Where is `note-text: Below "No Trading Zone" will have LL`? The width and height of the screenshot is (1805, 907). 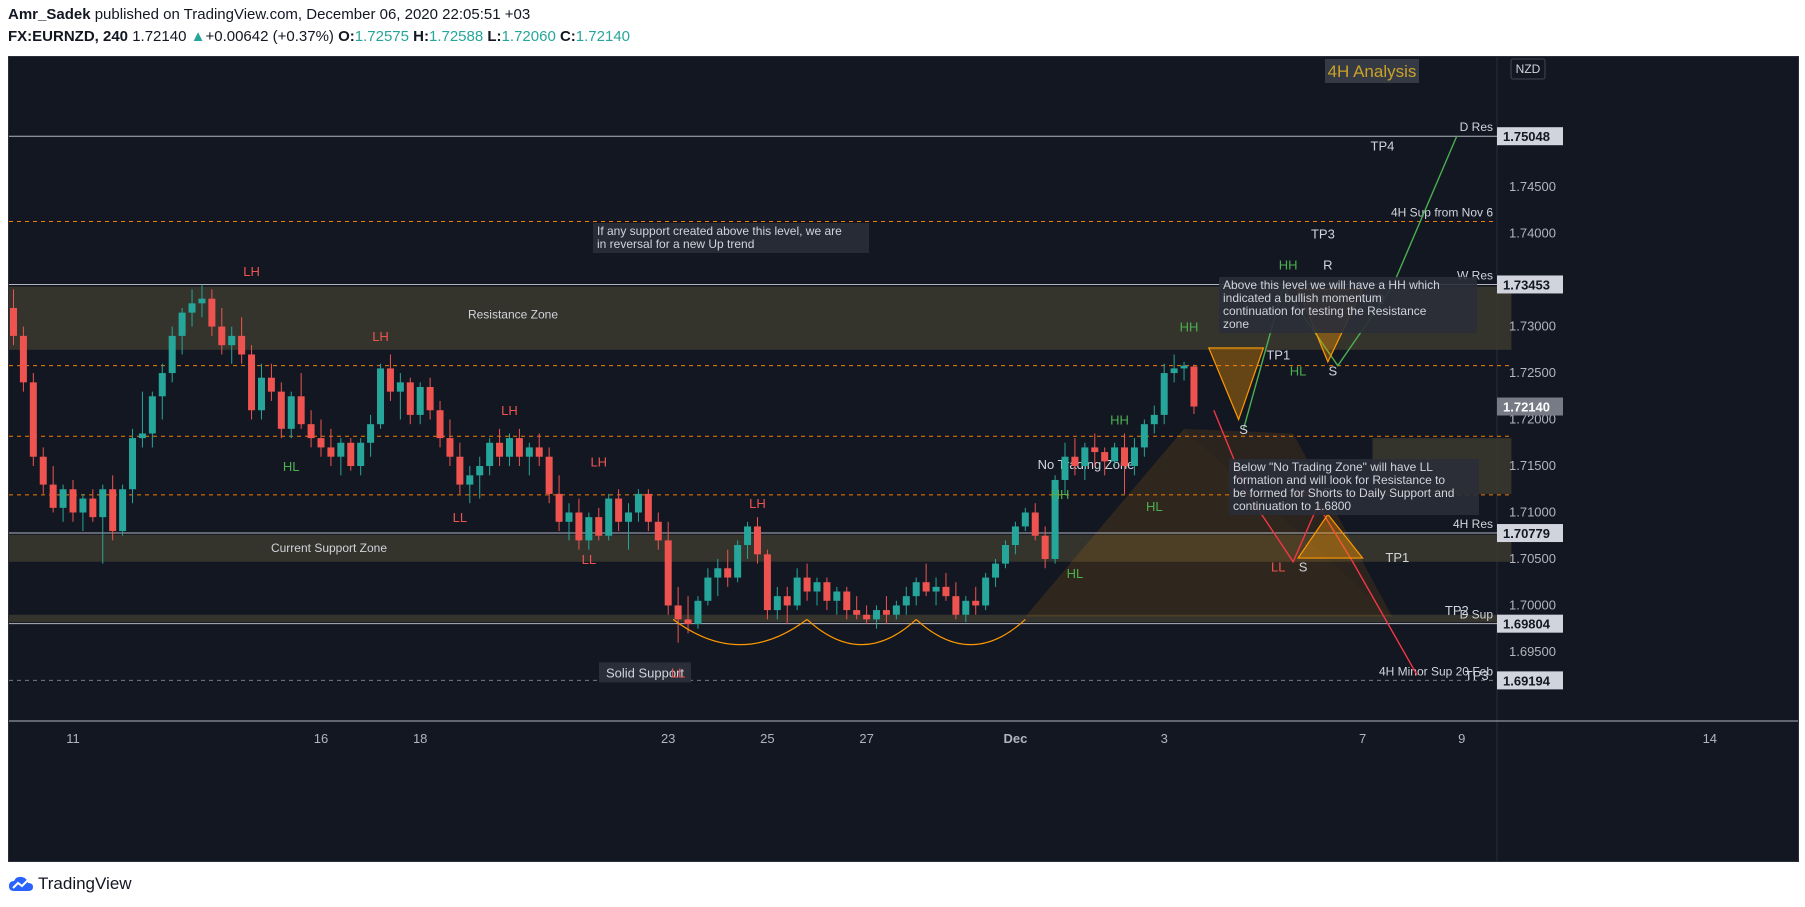
note-text: Below "No Trading Zone" will have LL is located at coordinates (1333, 467).